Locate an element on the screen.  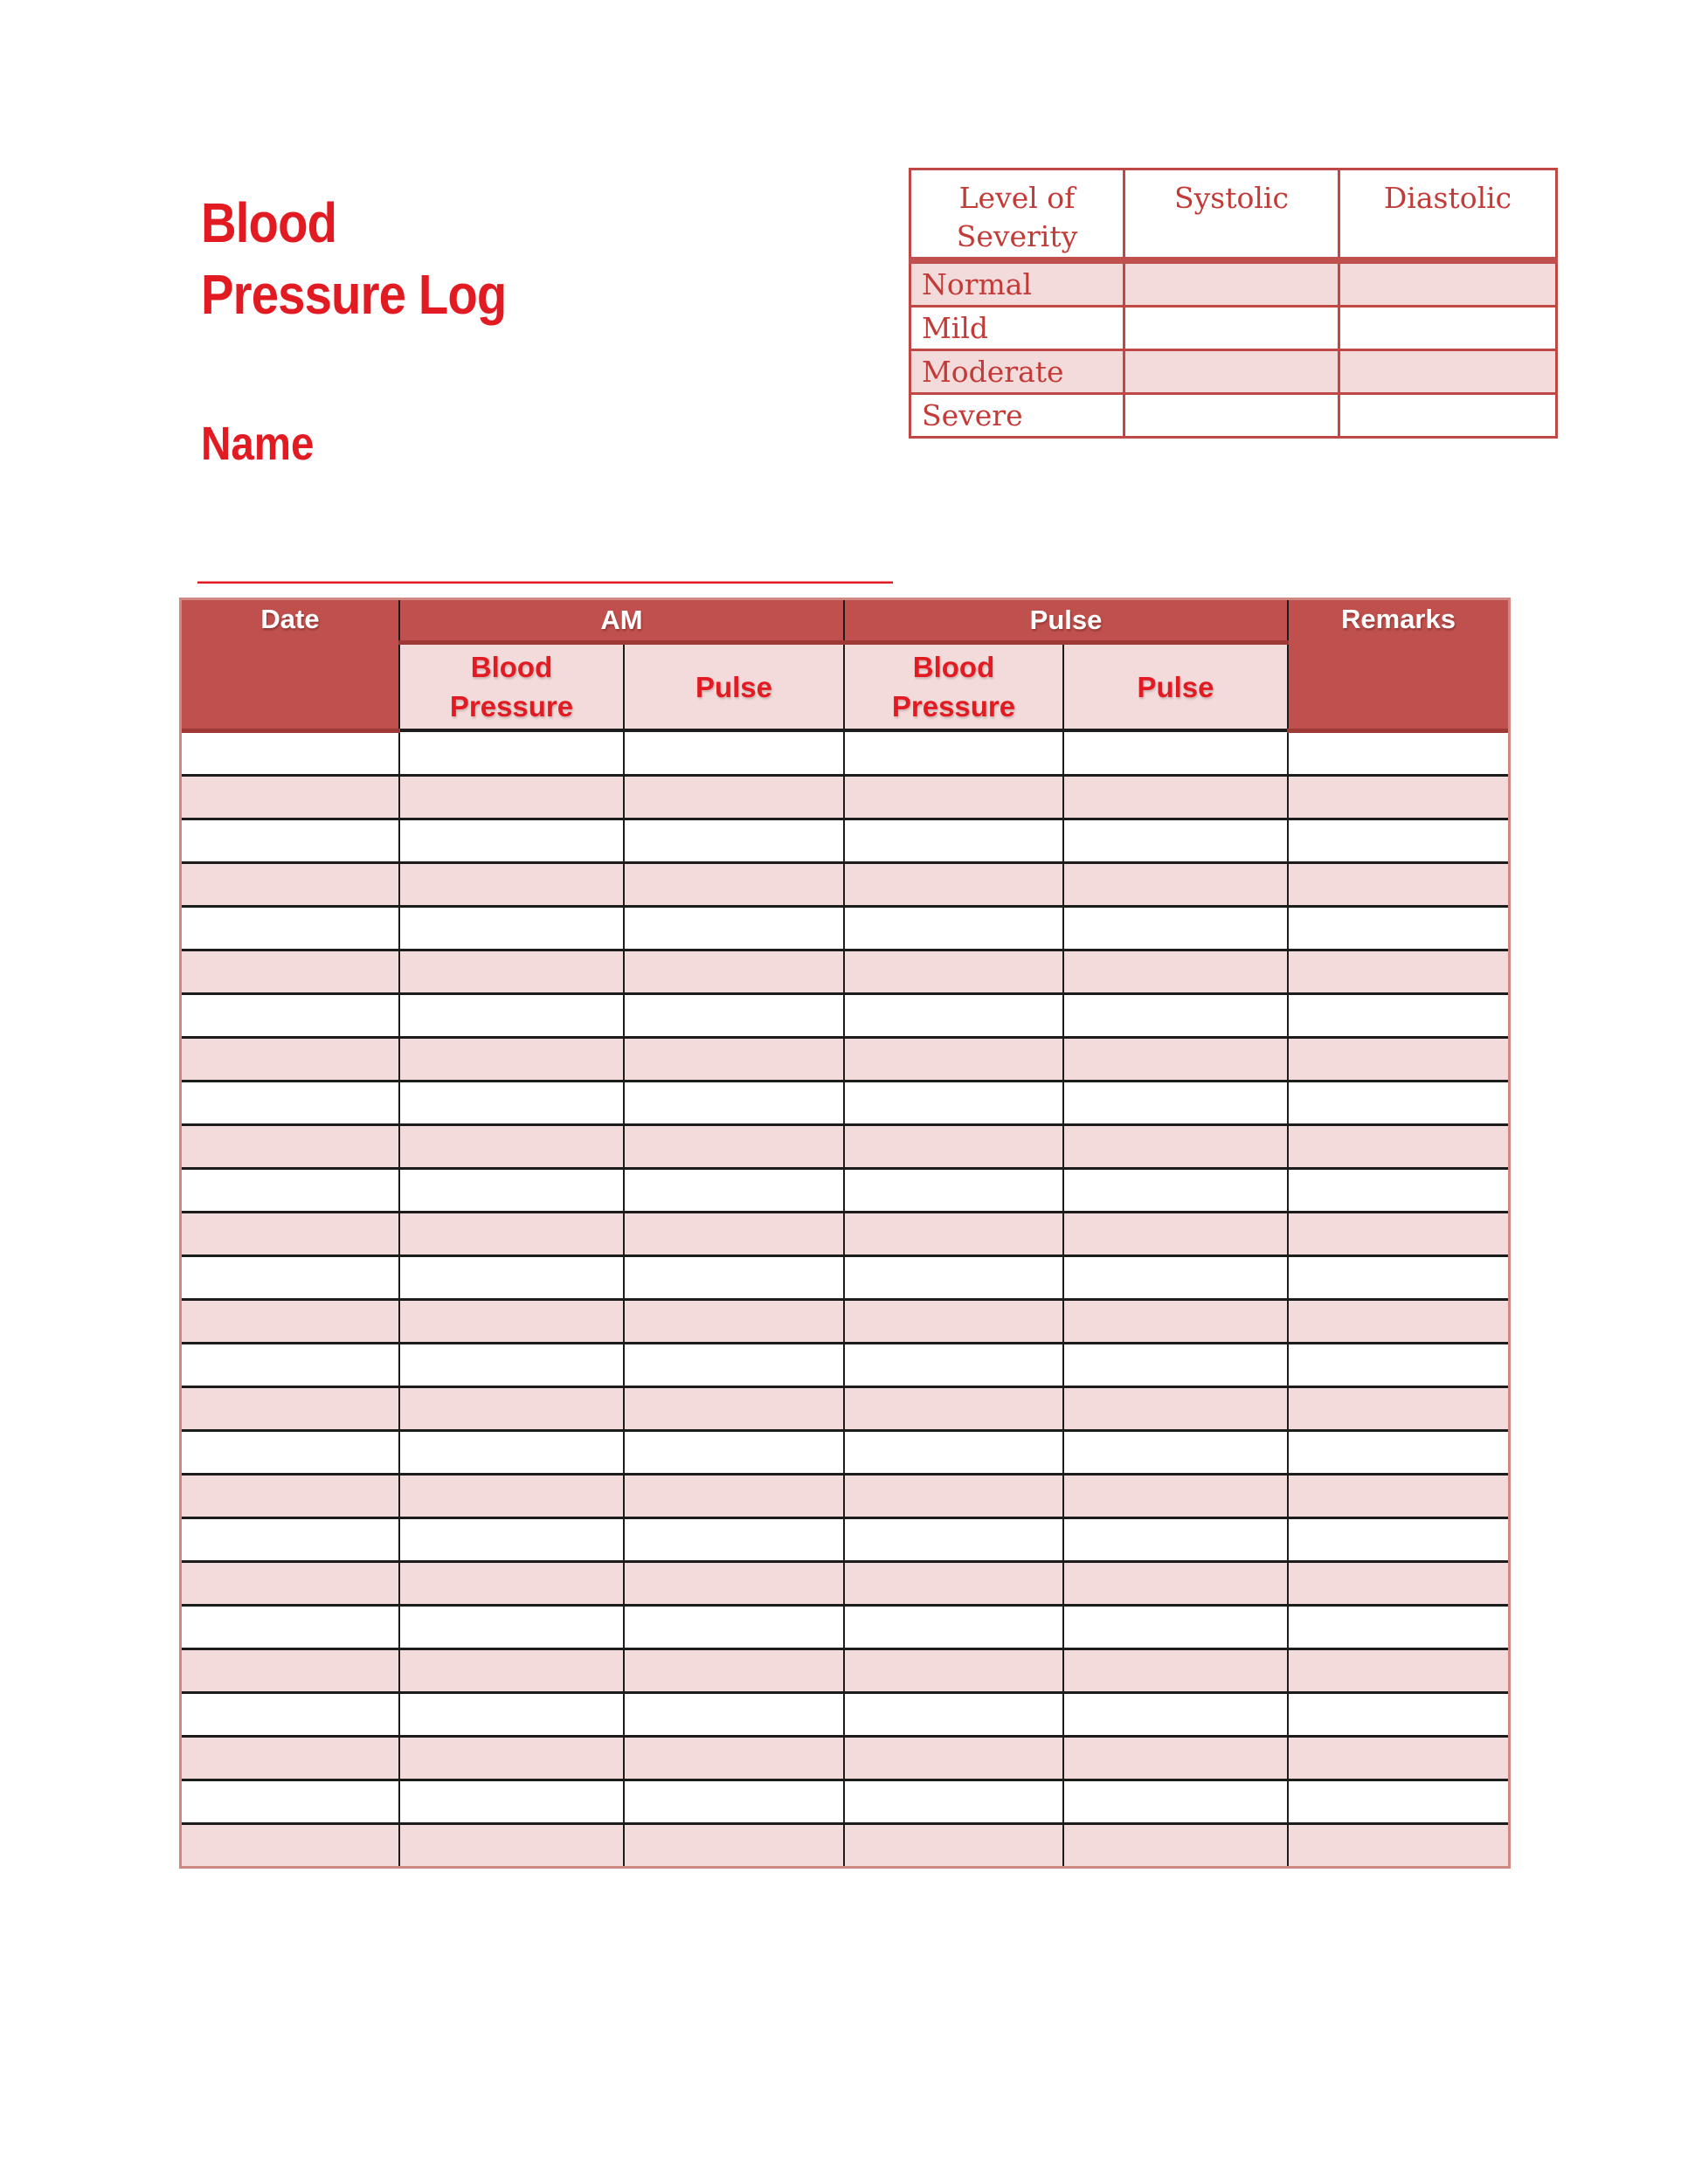
severity-systolic-cell is located at coordinates (1231, 372).